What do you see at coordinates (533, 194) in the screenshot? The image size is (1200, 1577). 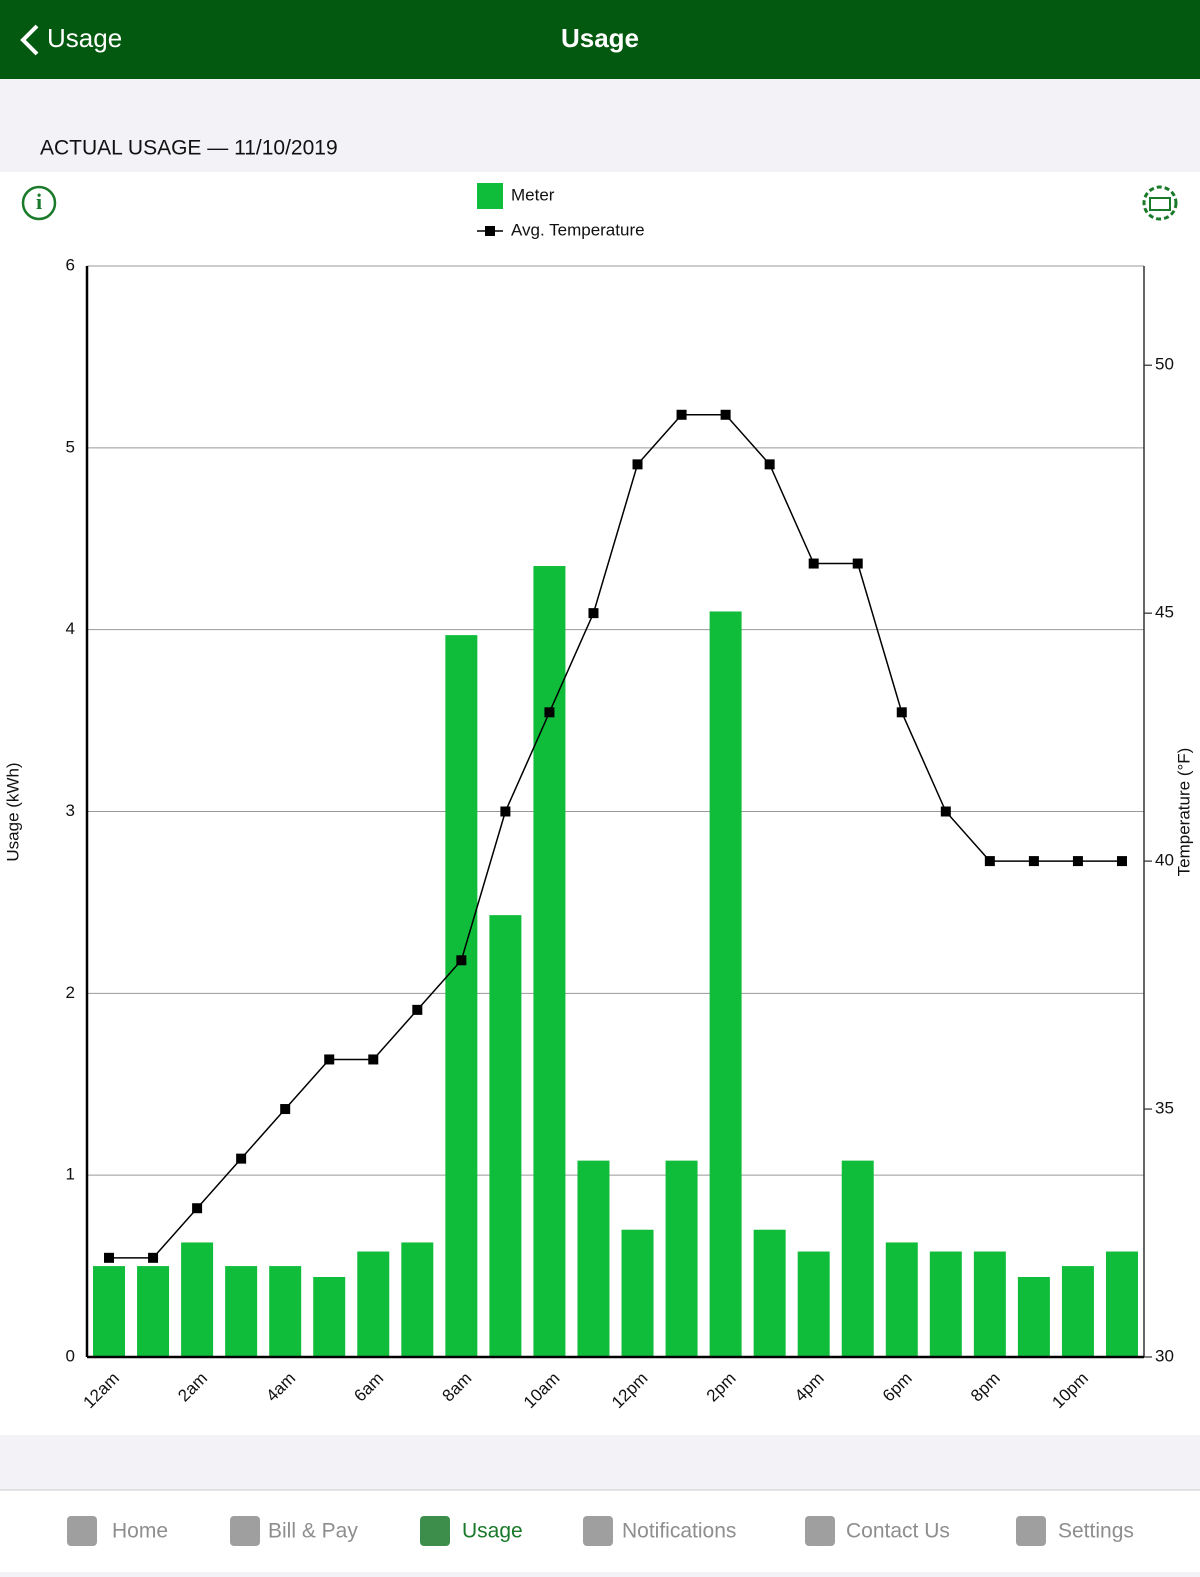 I see `legend-label: Meter` at bounding box center [533, 194].